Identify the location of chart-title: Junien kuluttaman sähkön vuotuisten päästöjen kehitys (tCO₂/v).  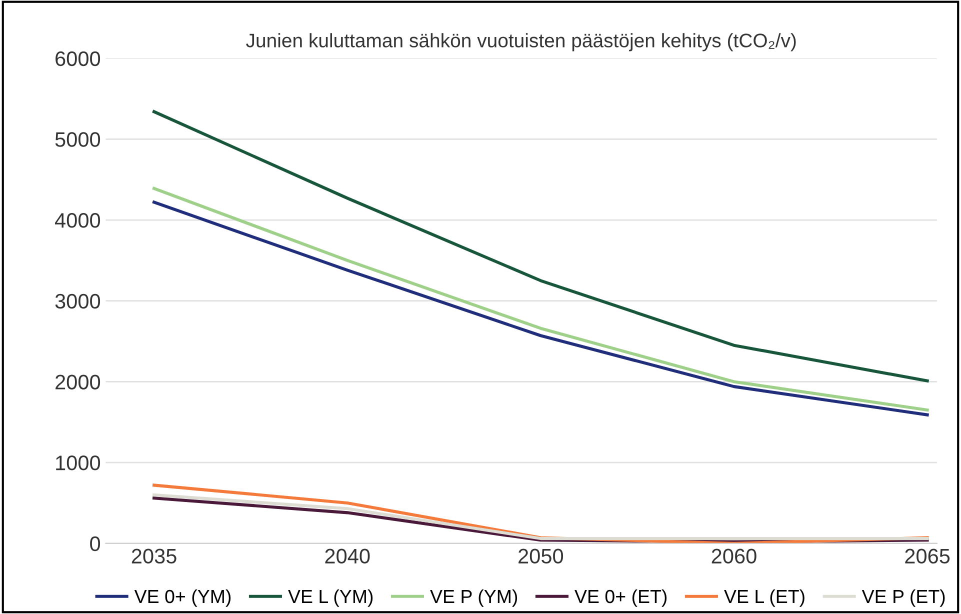
(521, 42).